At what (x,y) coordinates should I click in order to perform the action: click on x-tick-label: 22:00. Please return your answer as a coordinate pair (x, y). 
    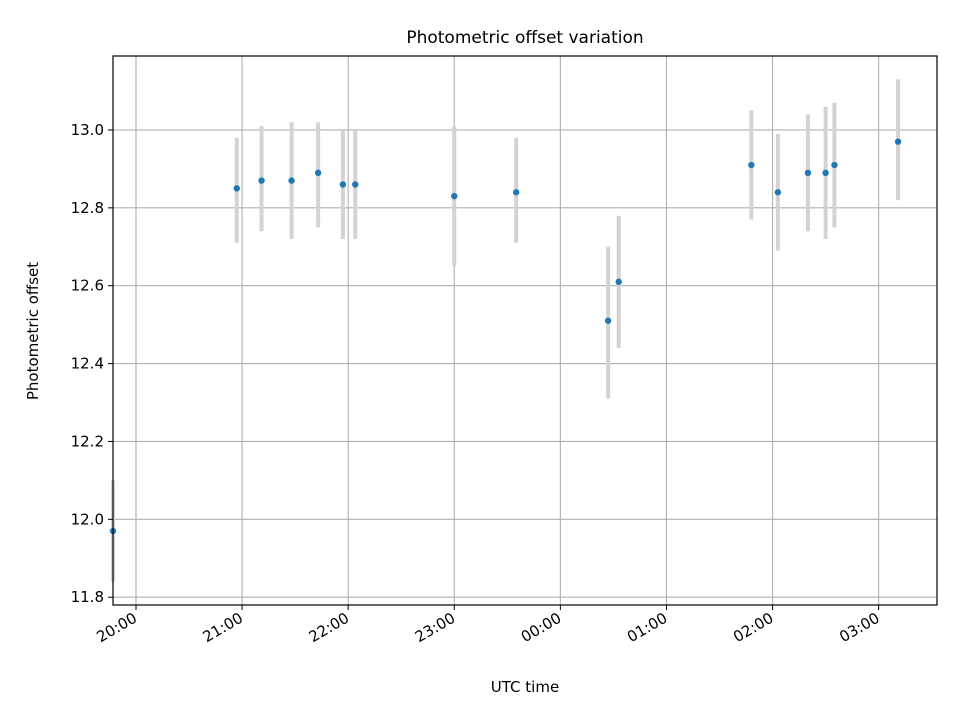
    Looking at the image, I should click on (329, 627).